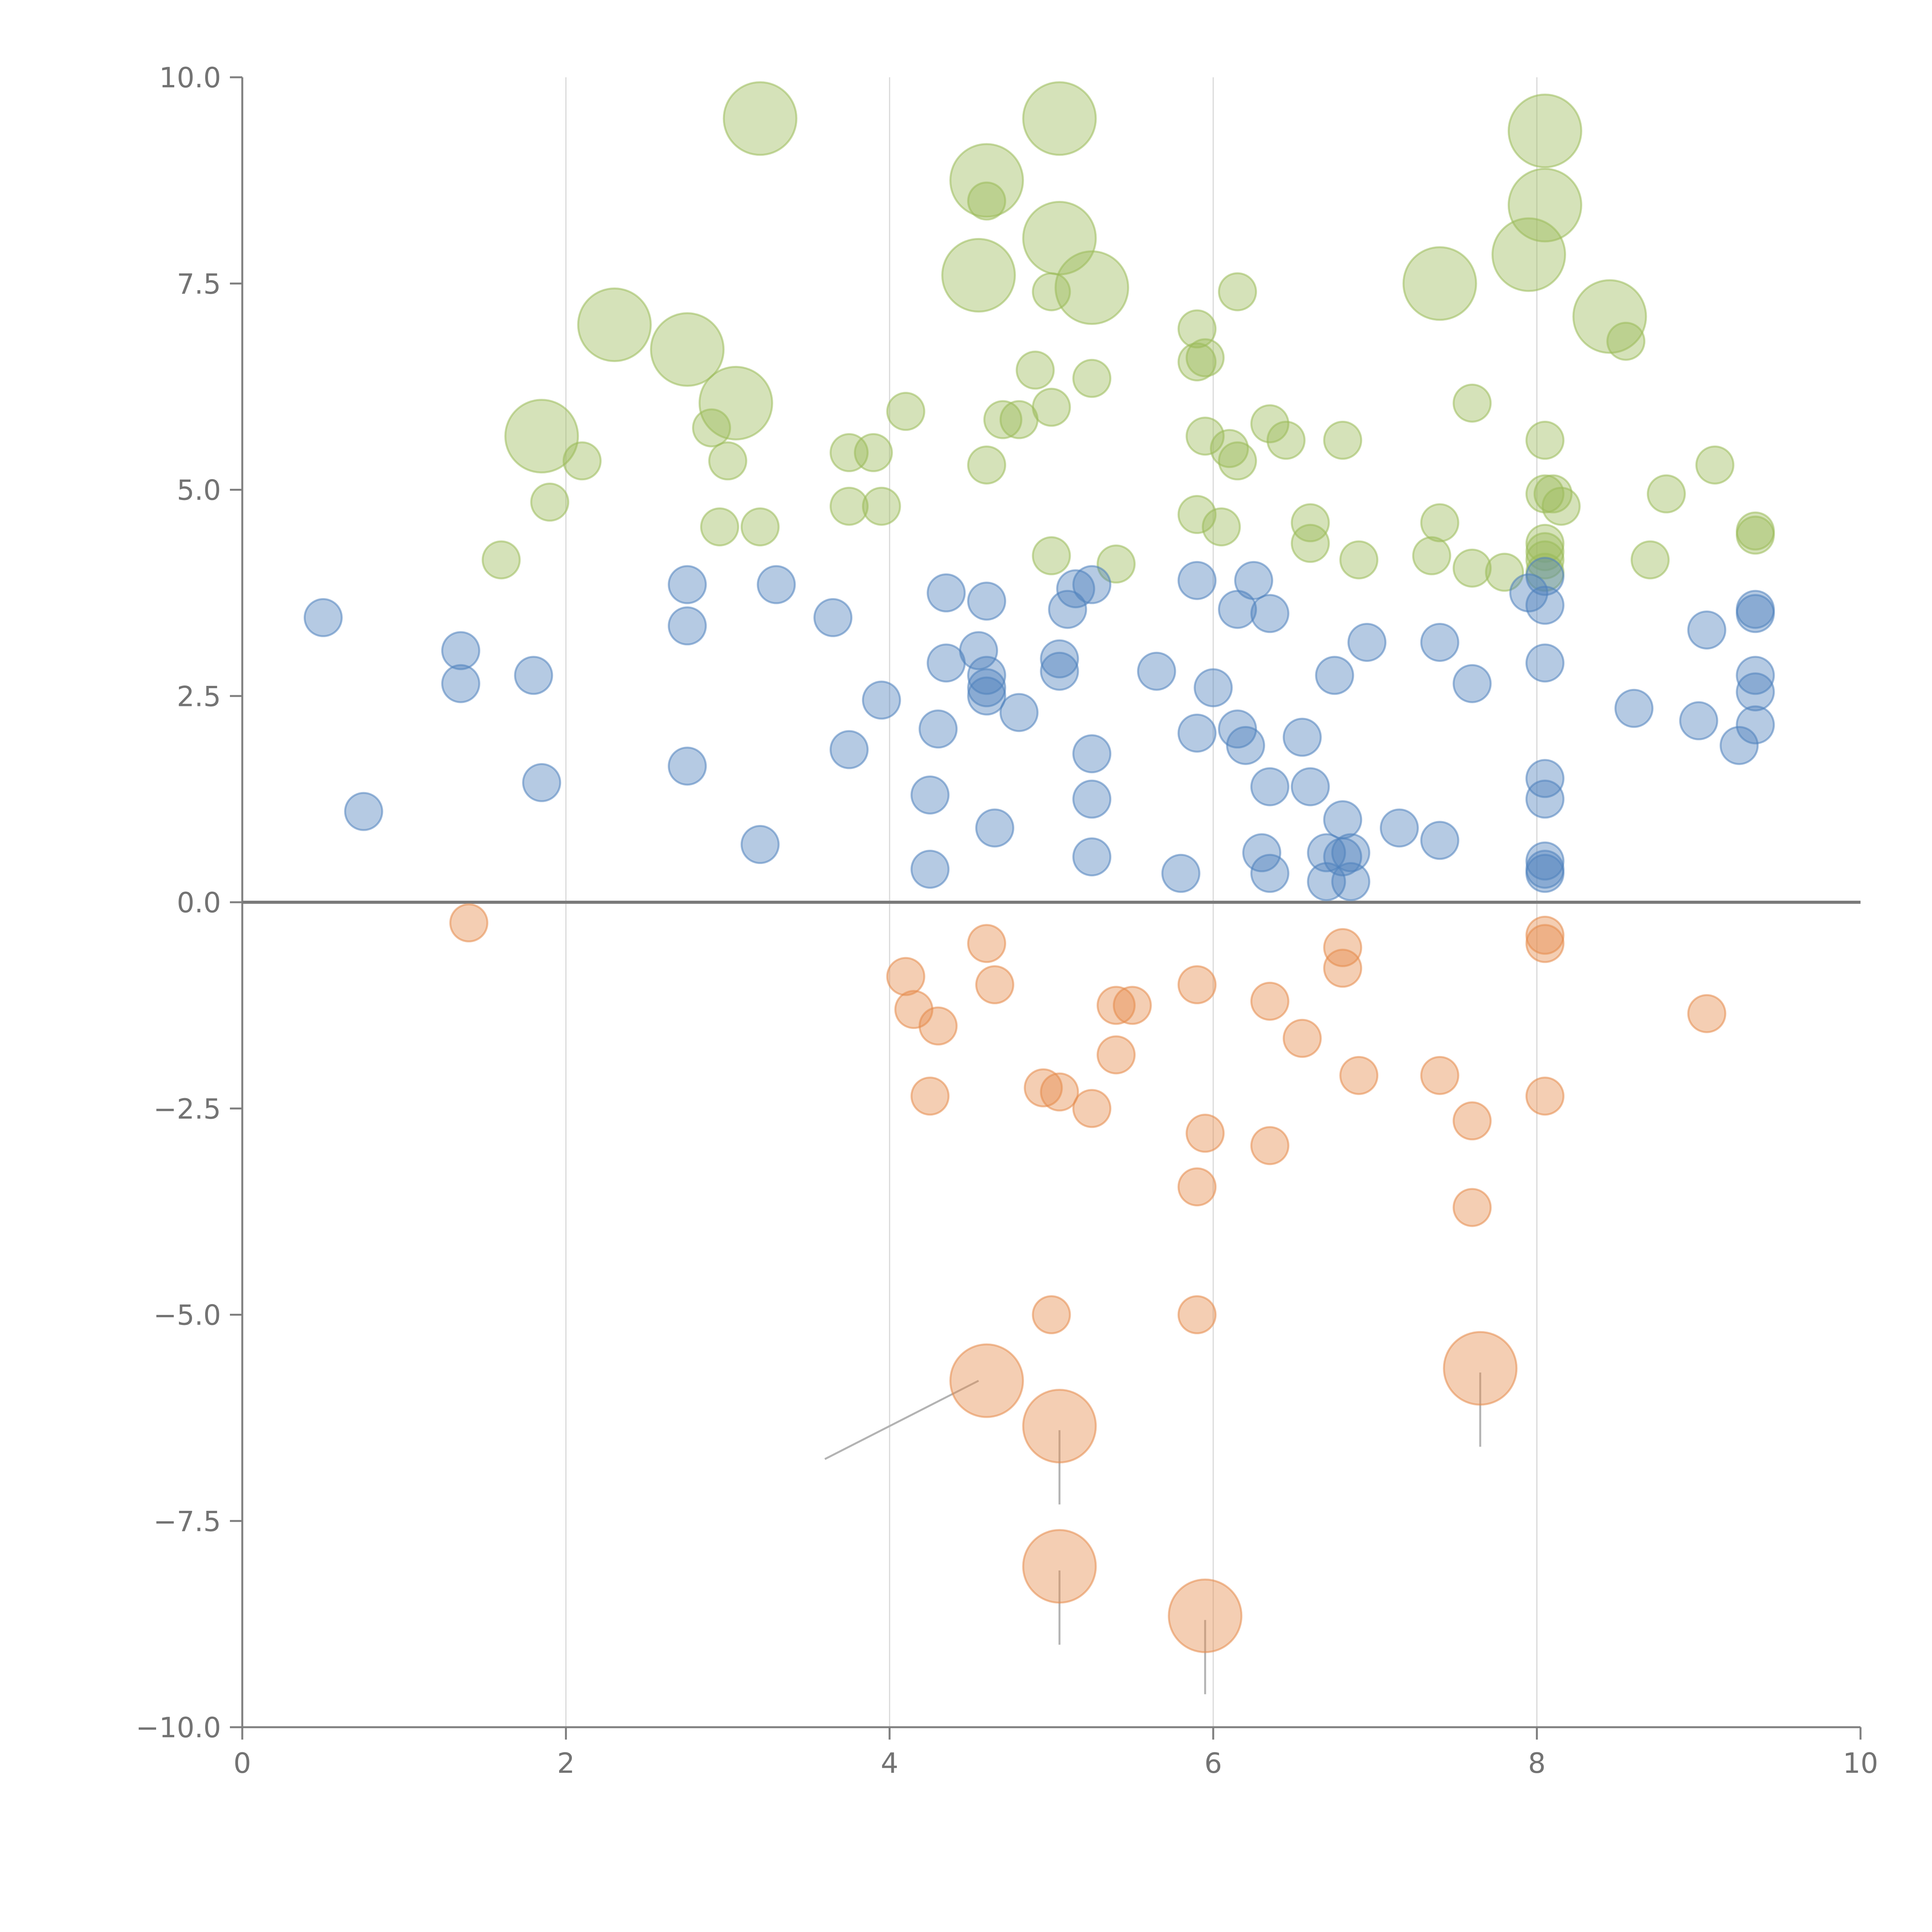 This screenshot has width=1932, height=1932. What do you see at coordinates (1213, 1763) in the screenshot?
I see `x-tick-label: 6` at bounding box center [1213, 1763].